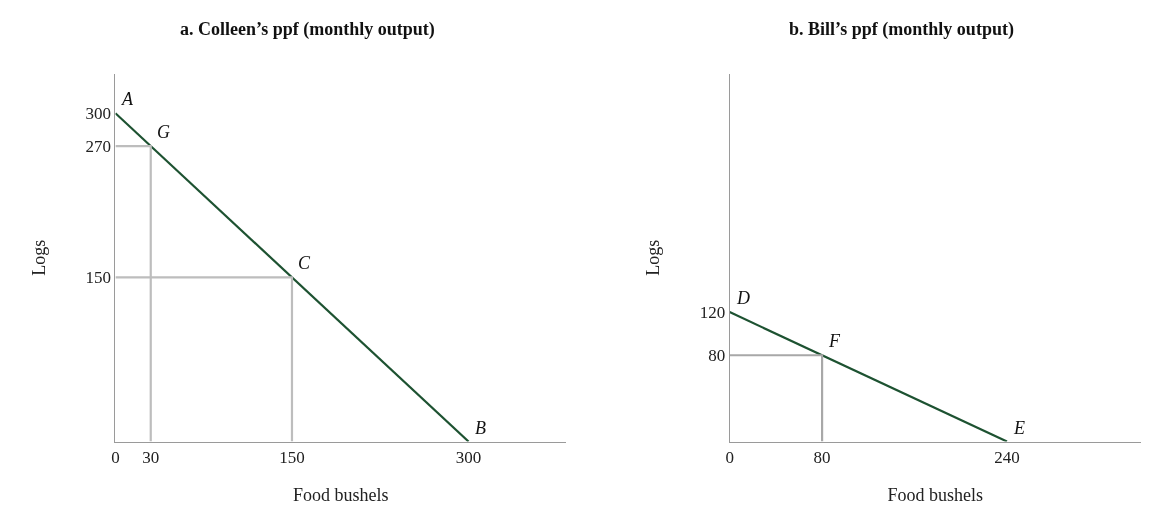  I want to click on x-tick-label: 80, so click(822, 458).